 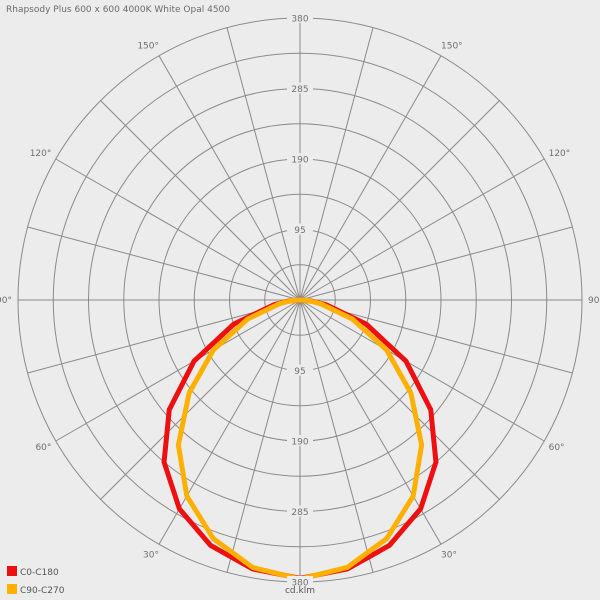 What do you see at coordinates (300, 591) in the screenshot?
I see `unit-label: cd.klm` at bounding box center [300, 591].